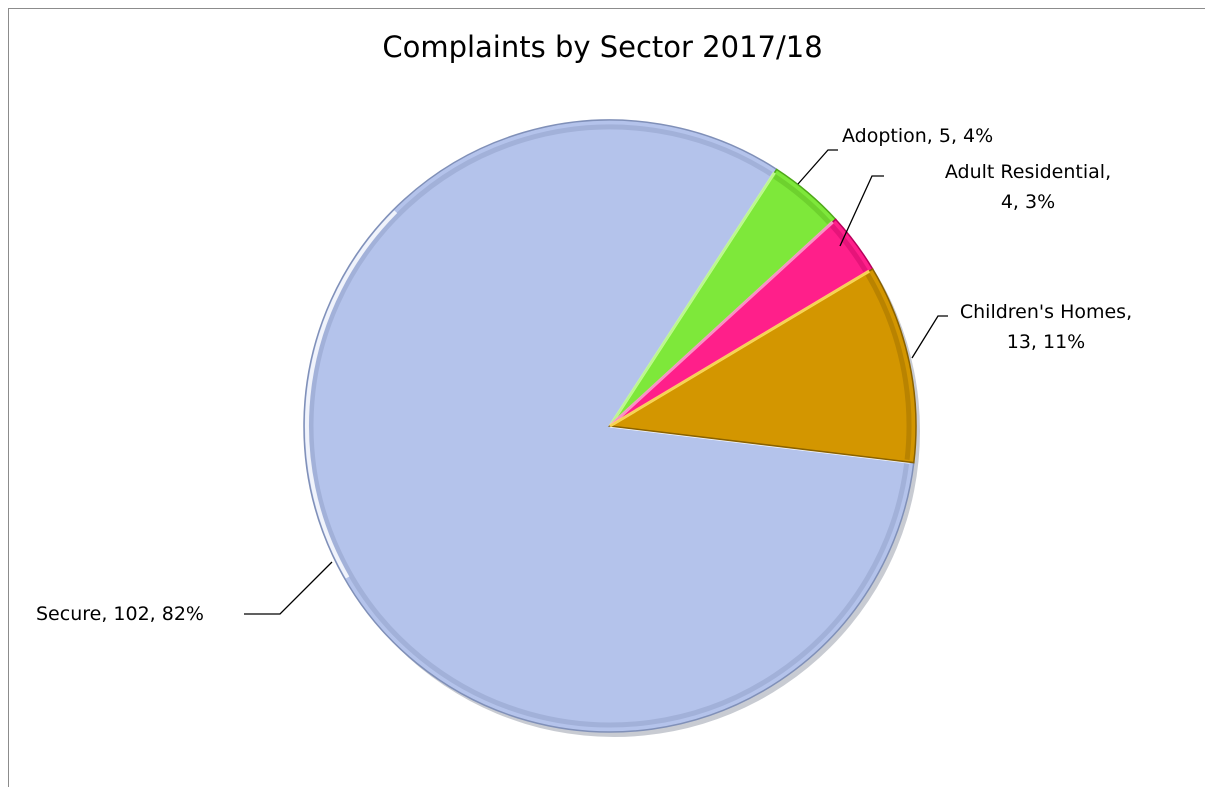 This screenshot has height=787, width=1205. I want to click on data-label-line: Adoption, 5, 4%, so click(917, 136).